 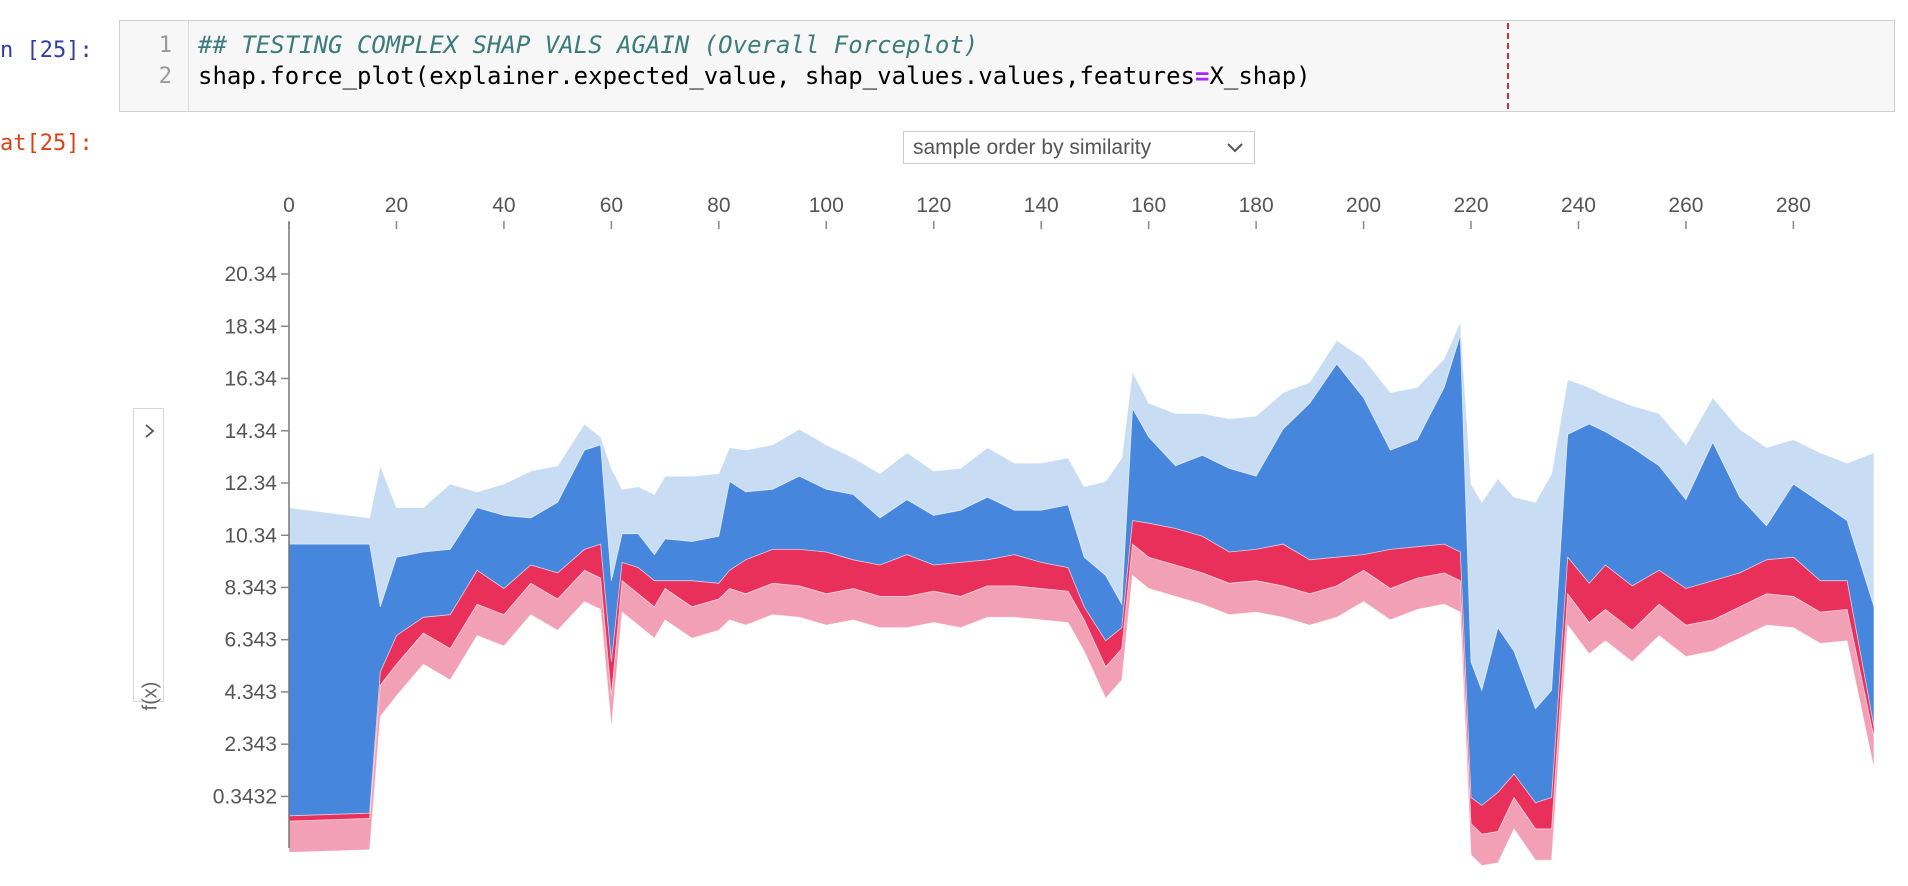 I want to click on sample-order-select: sample order by similarity, so click(x=1079, y=147).